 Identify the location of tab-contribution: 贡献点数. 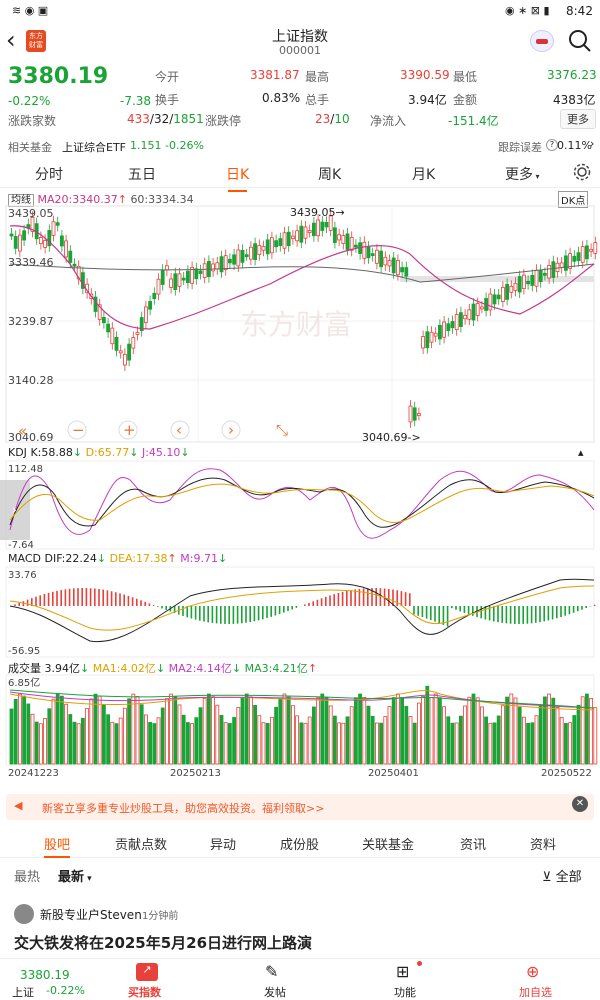
(141, 845).